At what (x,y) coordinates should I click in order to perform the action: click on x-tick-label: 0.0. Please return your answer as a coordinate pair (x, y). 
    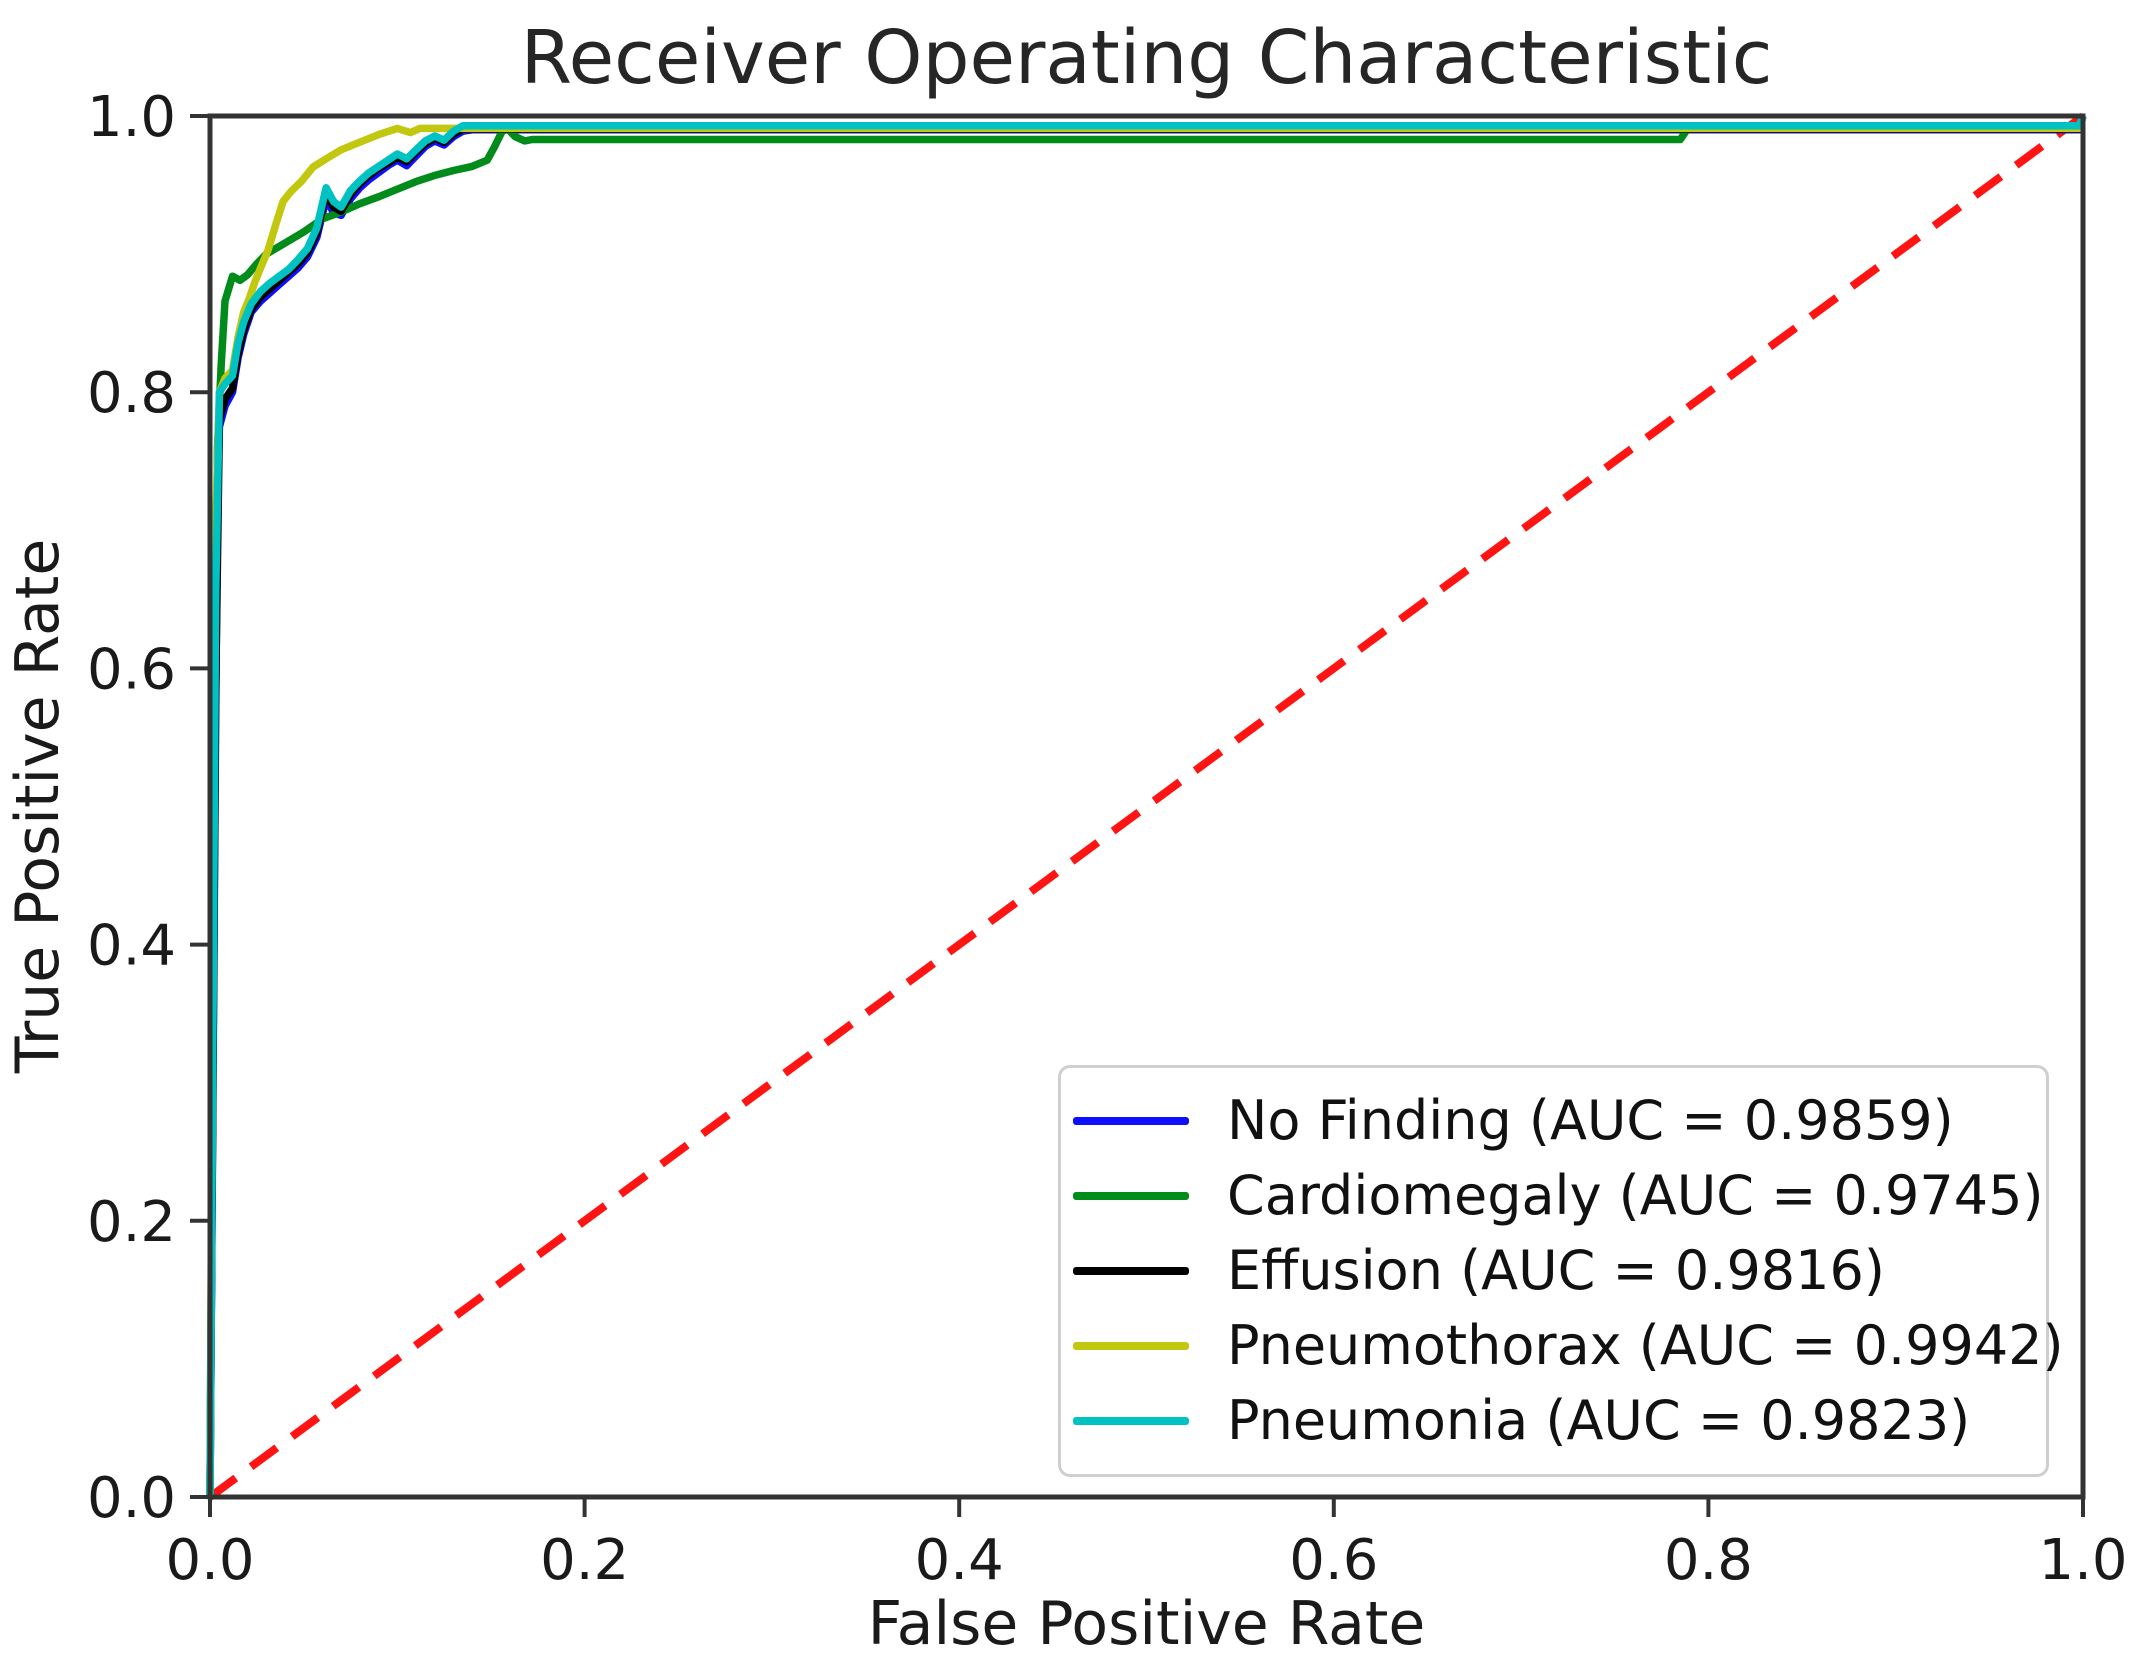
    Looking at the image, I should click on (209, 1560).